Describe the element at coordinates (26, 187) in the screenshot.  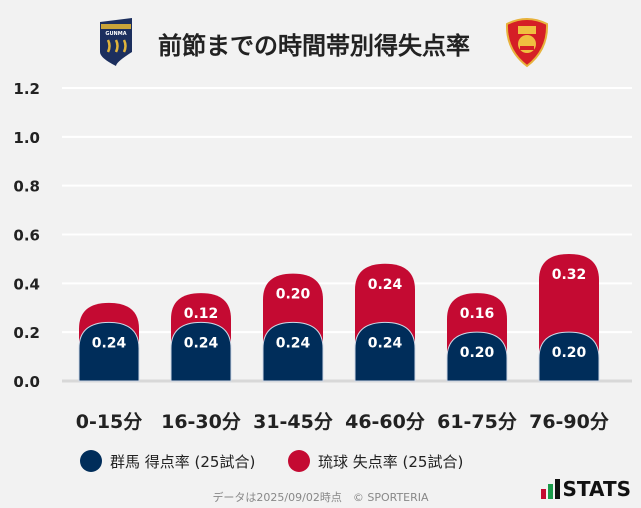
I see `y-tick-label: 0.8` at that location.